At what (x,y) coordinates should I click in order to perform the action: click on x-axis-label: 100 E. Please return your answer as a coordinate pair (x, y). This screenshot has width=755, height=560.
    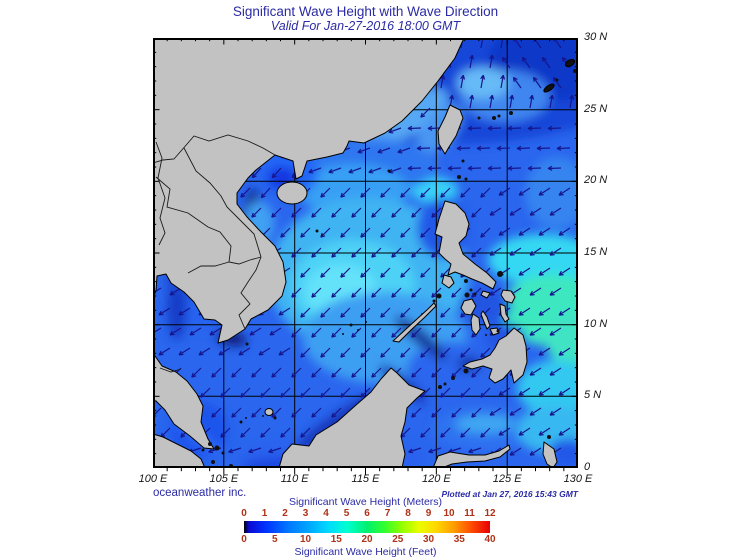
    Looking at the image, I should click on (153, 479).